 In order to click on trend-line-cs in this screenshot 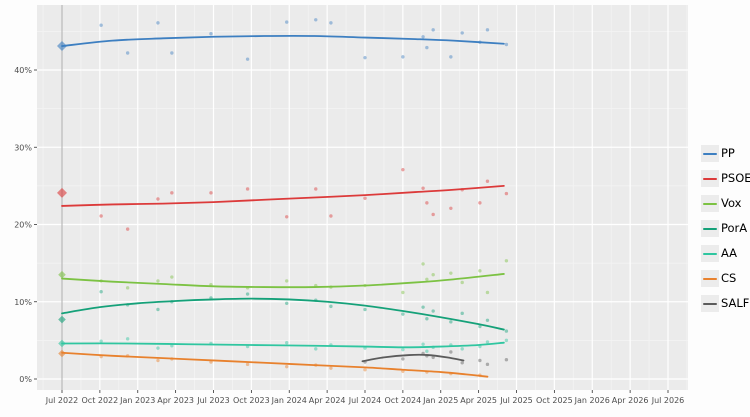, I will do `click(275, 364)`.